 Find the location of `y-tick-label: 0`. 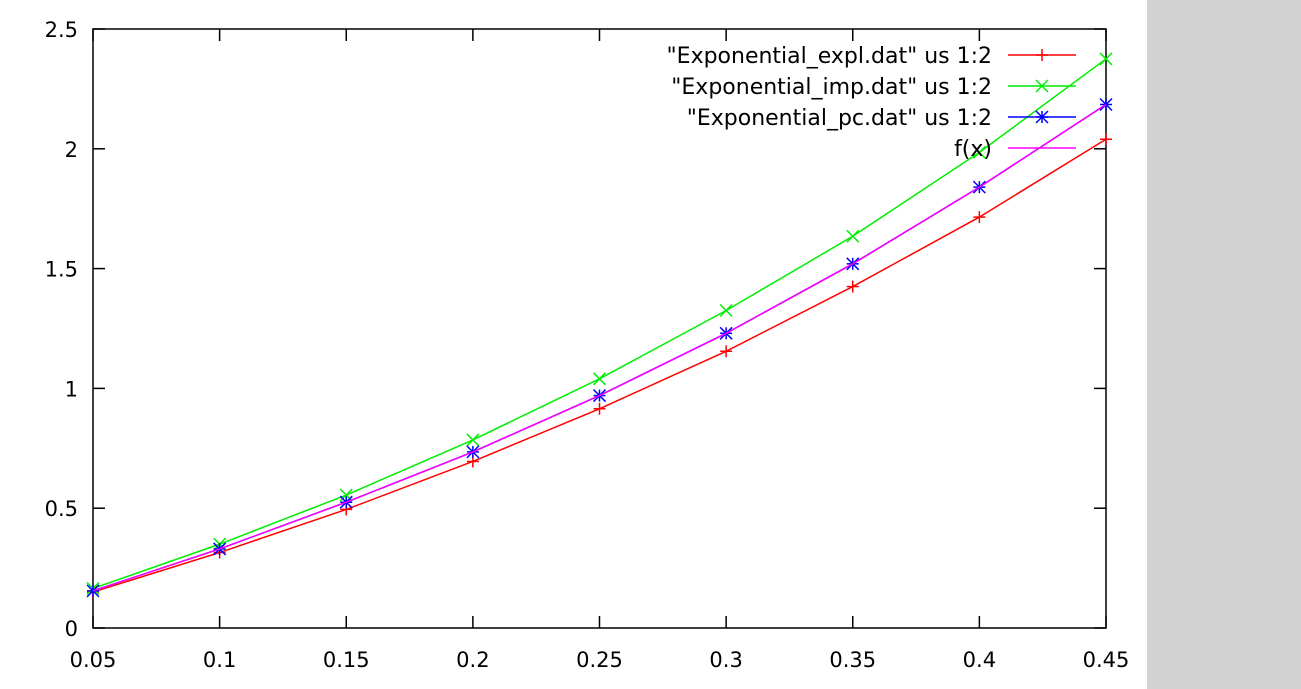

y-tick-label: 0 is located at coordinates (71, 629).